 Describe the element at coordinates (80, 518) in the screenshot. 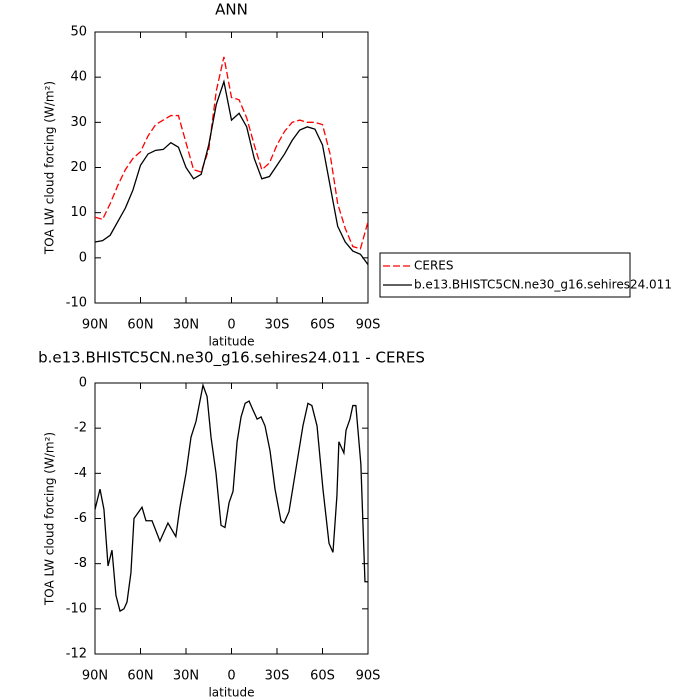

I see `y-tick-label: -6` at that location.